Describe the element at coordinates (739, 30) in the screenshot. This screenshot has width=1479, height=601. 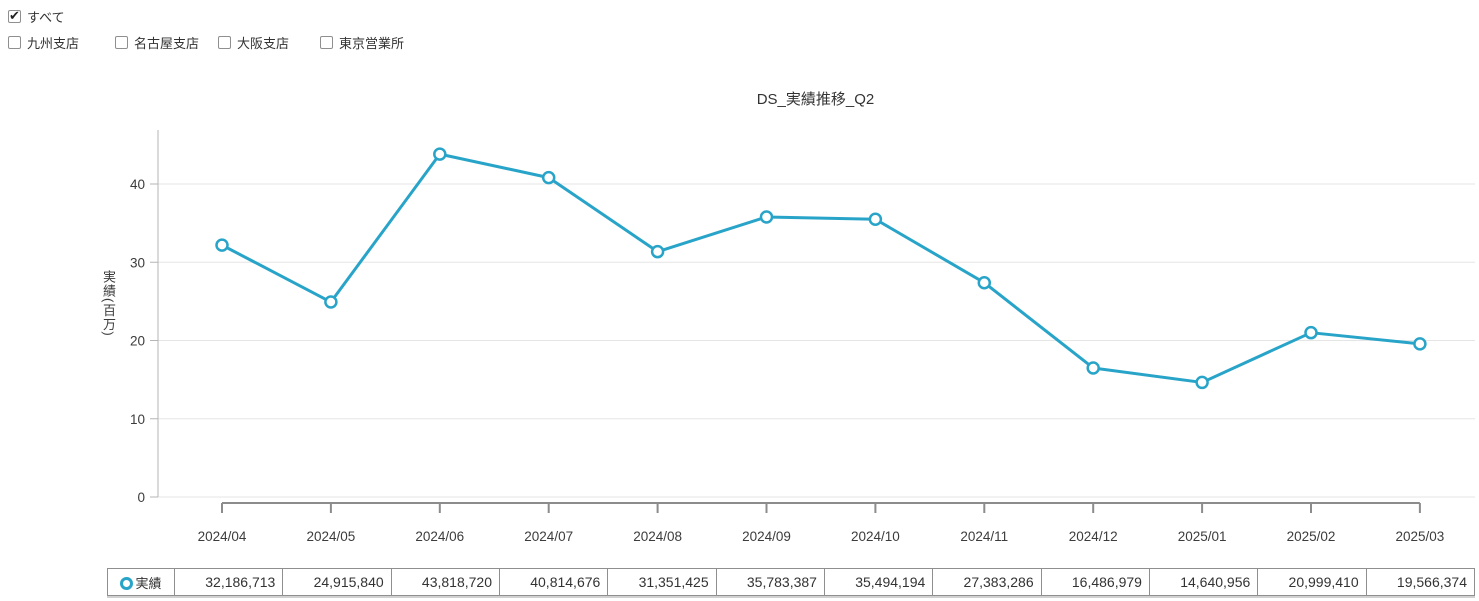
I see `branch-filter-group: すべて 九州支店 名古屋支店 大阪支店 東京営業所` at that location.